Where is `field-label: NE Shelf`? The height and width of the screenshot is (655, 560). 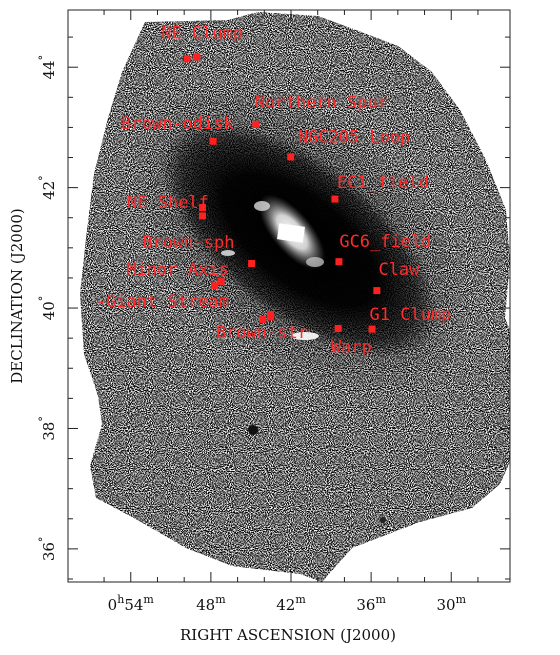
field-label: NE Shelf is located at coordinates (168, 203).